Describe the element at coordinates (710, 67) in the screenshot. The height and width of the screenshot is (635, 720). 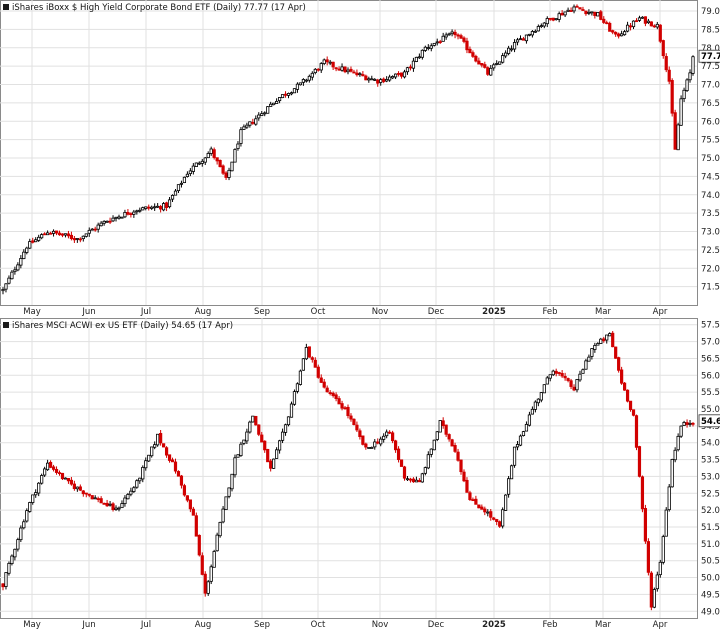
I see `y-tick-label: 77.5` at that location.